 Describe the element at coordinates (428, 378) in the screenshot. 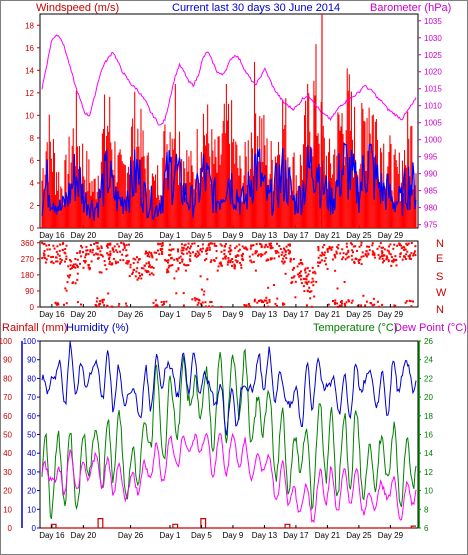

I see `temp-y-tick-label: 22` at that location.